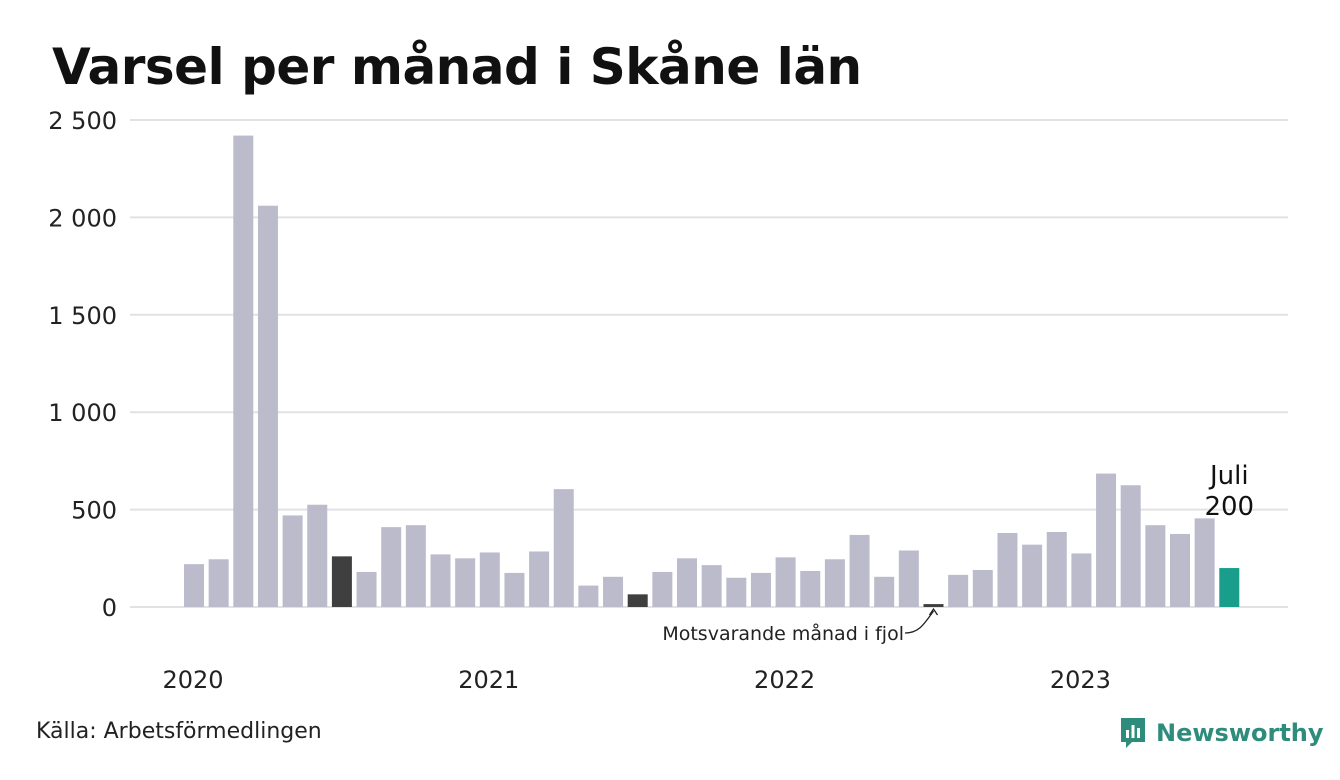 The width and height of the screenshot is (1340, 780). I want to click on y-tick-label: 1 000, so click(82, 413).